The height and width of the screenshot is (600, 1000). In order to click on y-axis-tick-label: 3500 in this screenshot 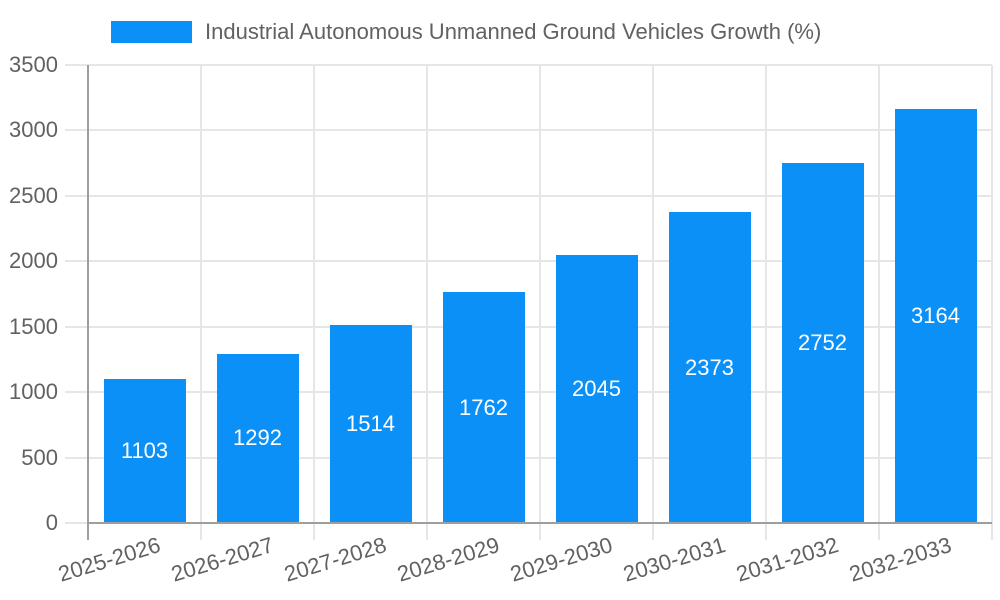, I will do `click(33, 64)`.